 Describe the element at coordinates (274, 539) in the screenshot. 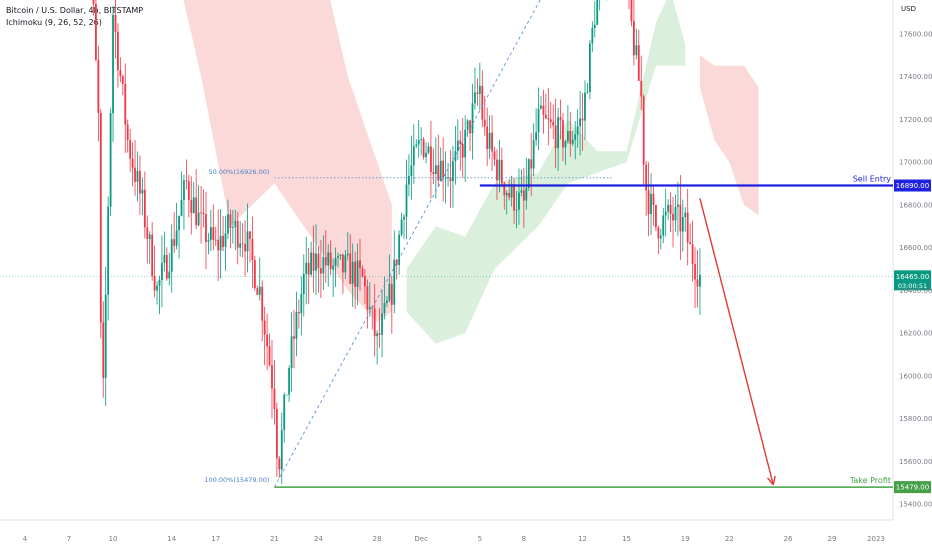

I see `x-tick-label: 21` at that location.